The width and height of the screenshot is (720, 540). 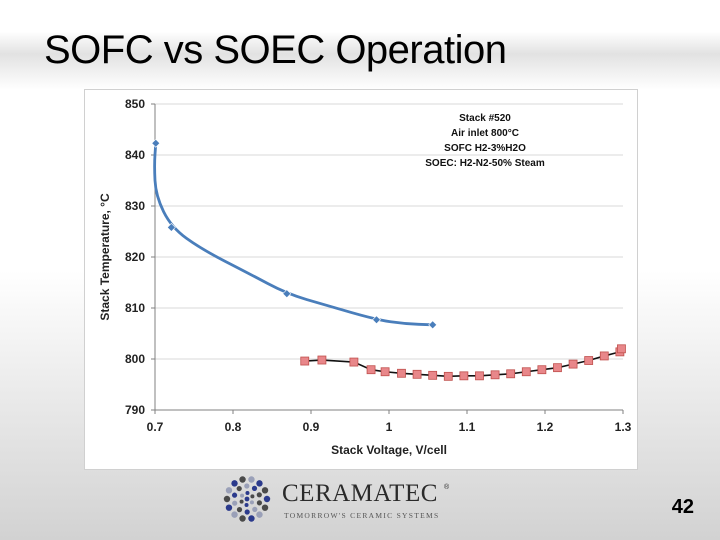 I want to click on y-tick-label: 790, so click(x=135, y=410).